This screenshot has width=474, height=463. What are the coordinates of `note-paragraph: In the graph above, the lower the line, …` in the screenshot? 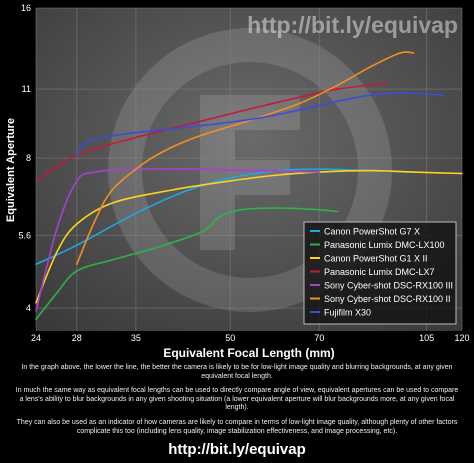 It's located at (237, 372).